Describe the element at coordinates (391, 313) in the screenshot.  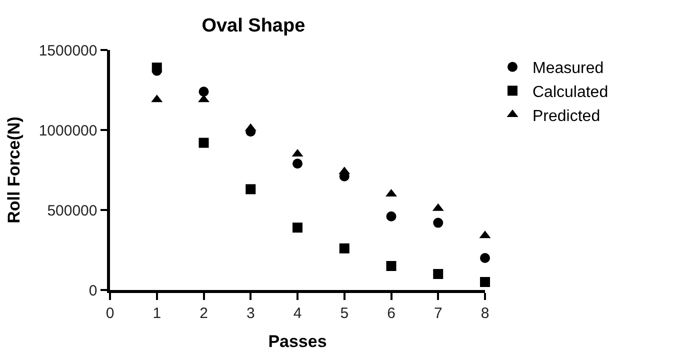
I see `x-tick-label: 6` at that location.